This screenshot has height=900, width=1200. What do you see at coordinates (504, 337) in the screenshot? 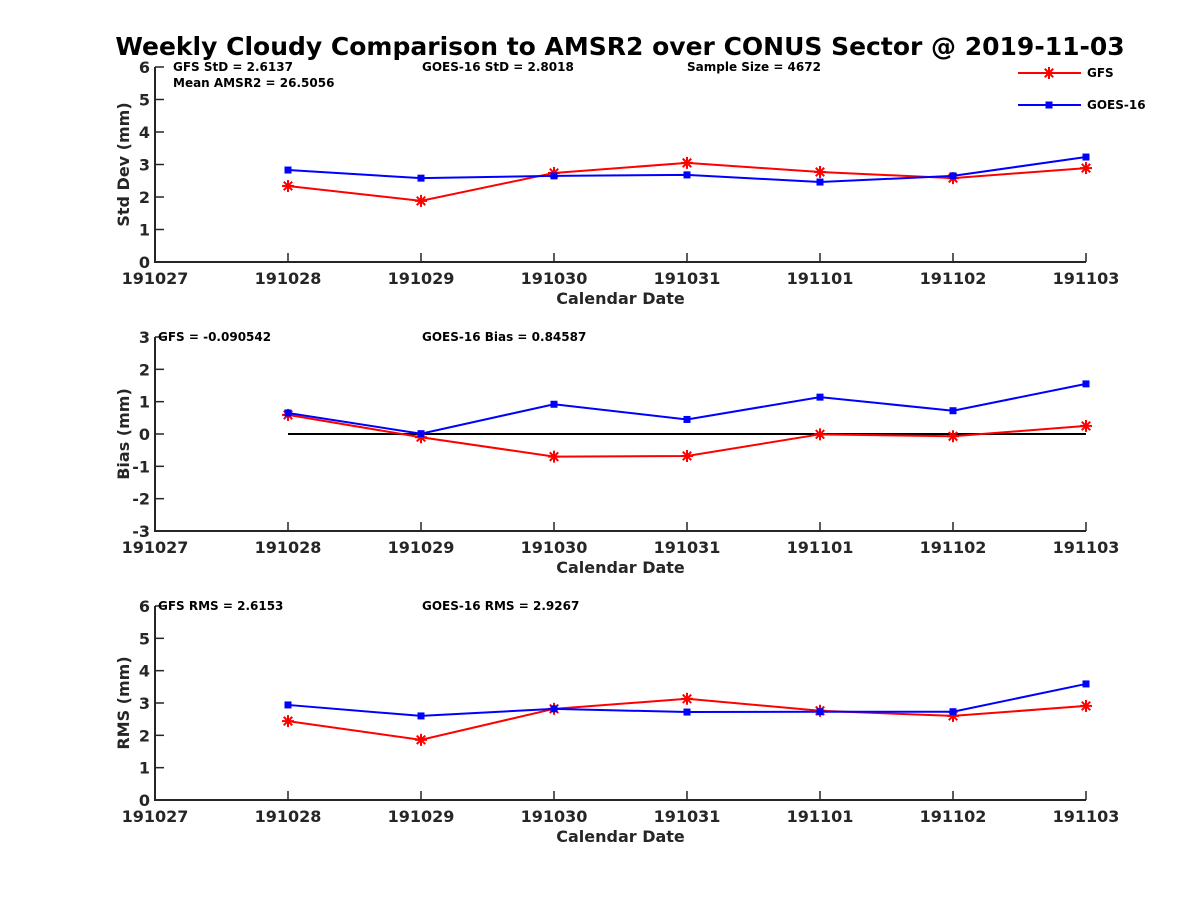
I see `annotation: GOES-16 Bias = 0.84587` at bounding box center [504, 337].